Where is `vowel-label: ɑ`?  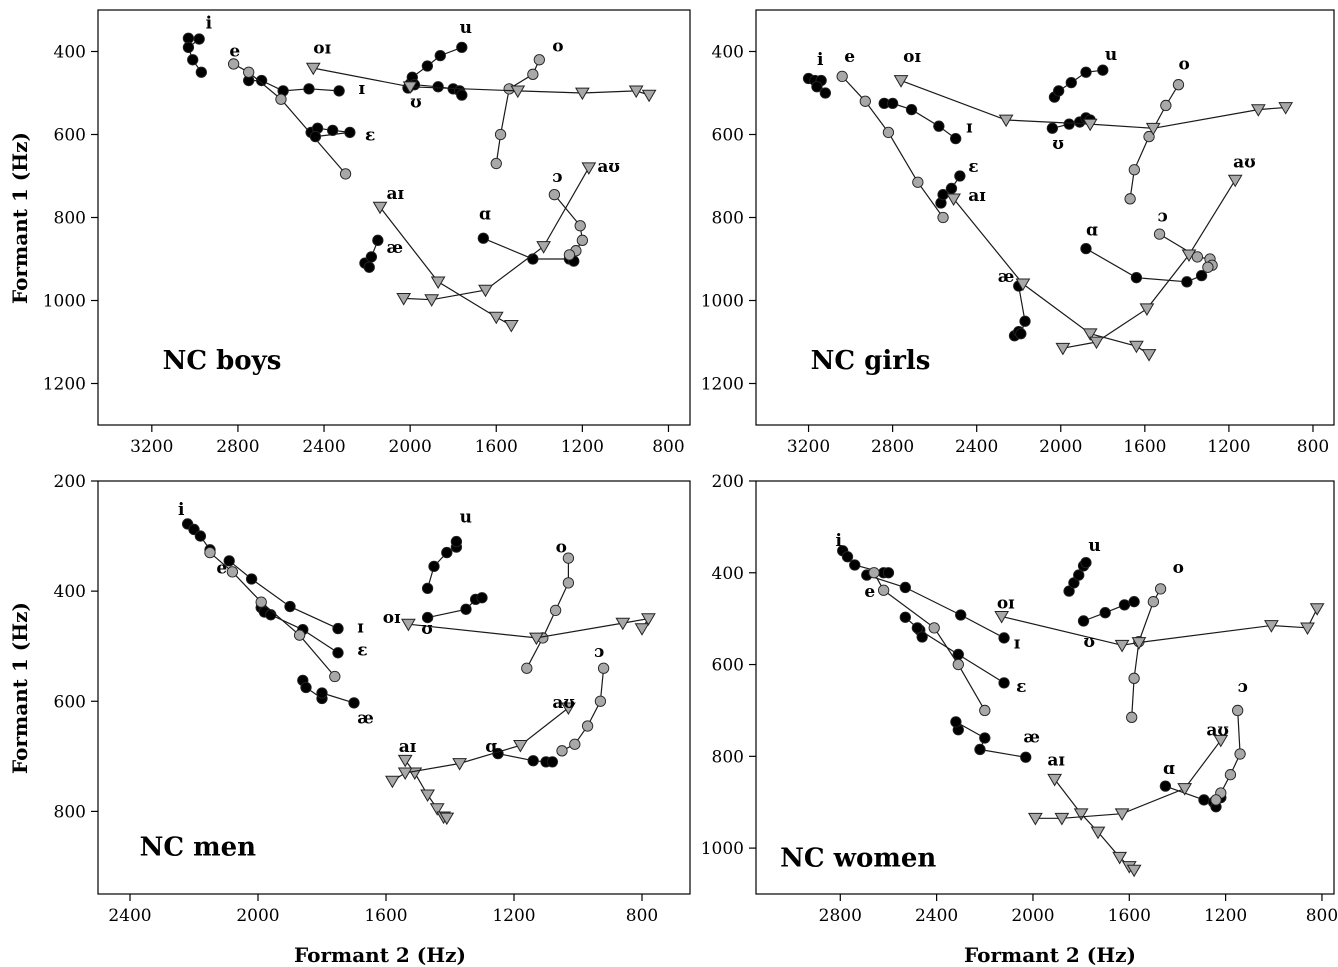 vowel-label: ɑ is located at coordinates (491, 747).